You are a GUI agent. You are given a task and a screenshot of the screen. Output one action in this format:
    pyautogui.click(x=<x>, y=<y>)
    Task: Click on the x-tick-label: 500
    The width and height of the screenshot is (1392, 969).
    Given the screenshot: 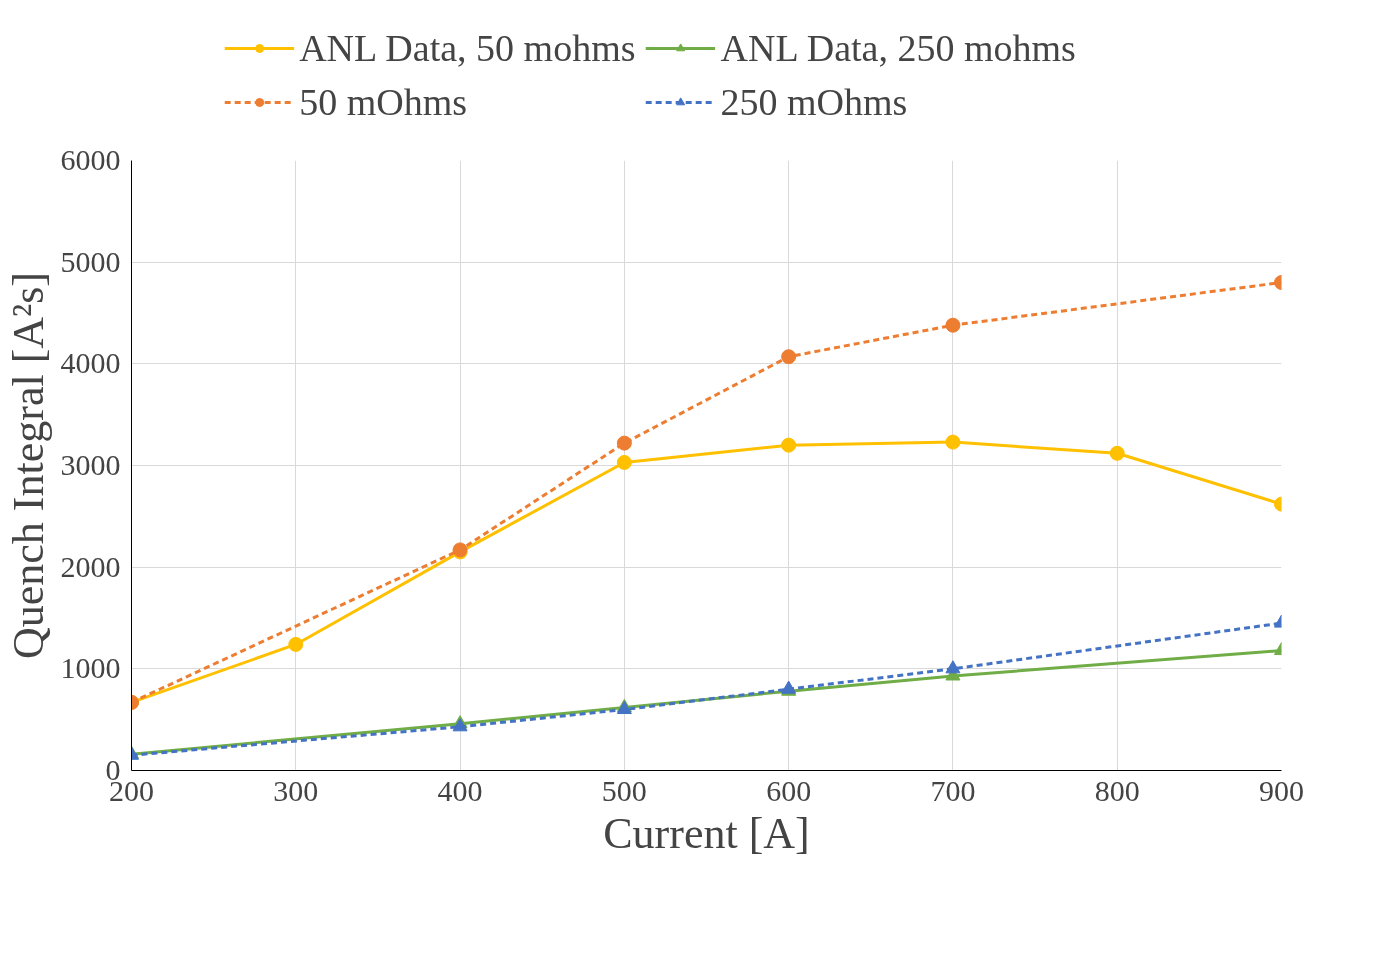 What is the action you would take?
    pyautogui.click(x=624, y=790)
    